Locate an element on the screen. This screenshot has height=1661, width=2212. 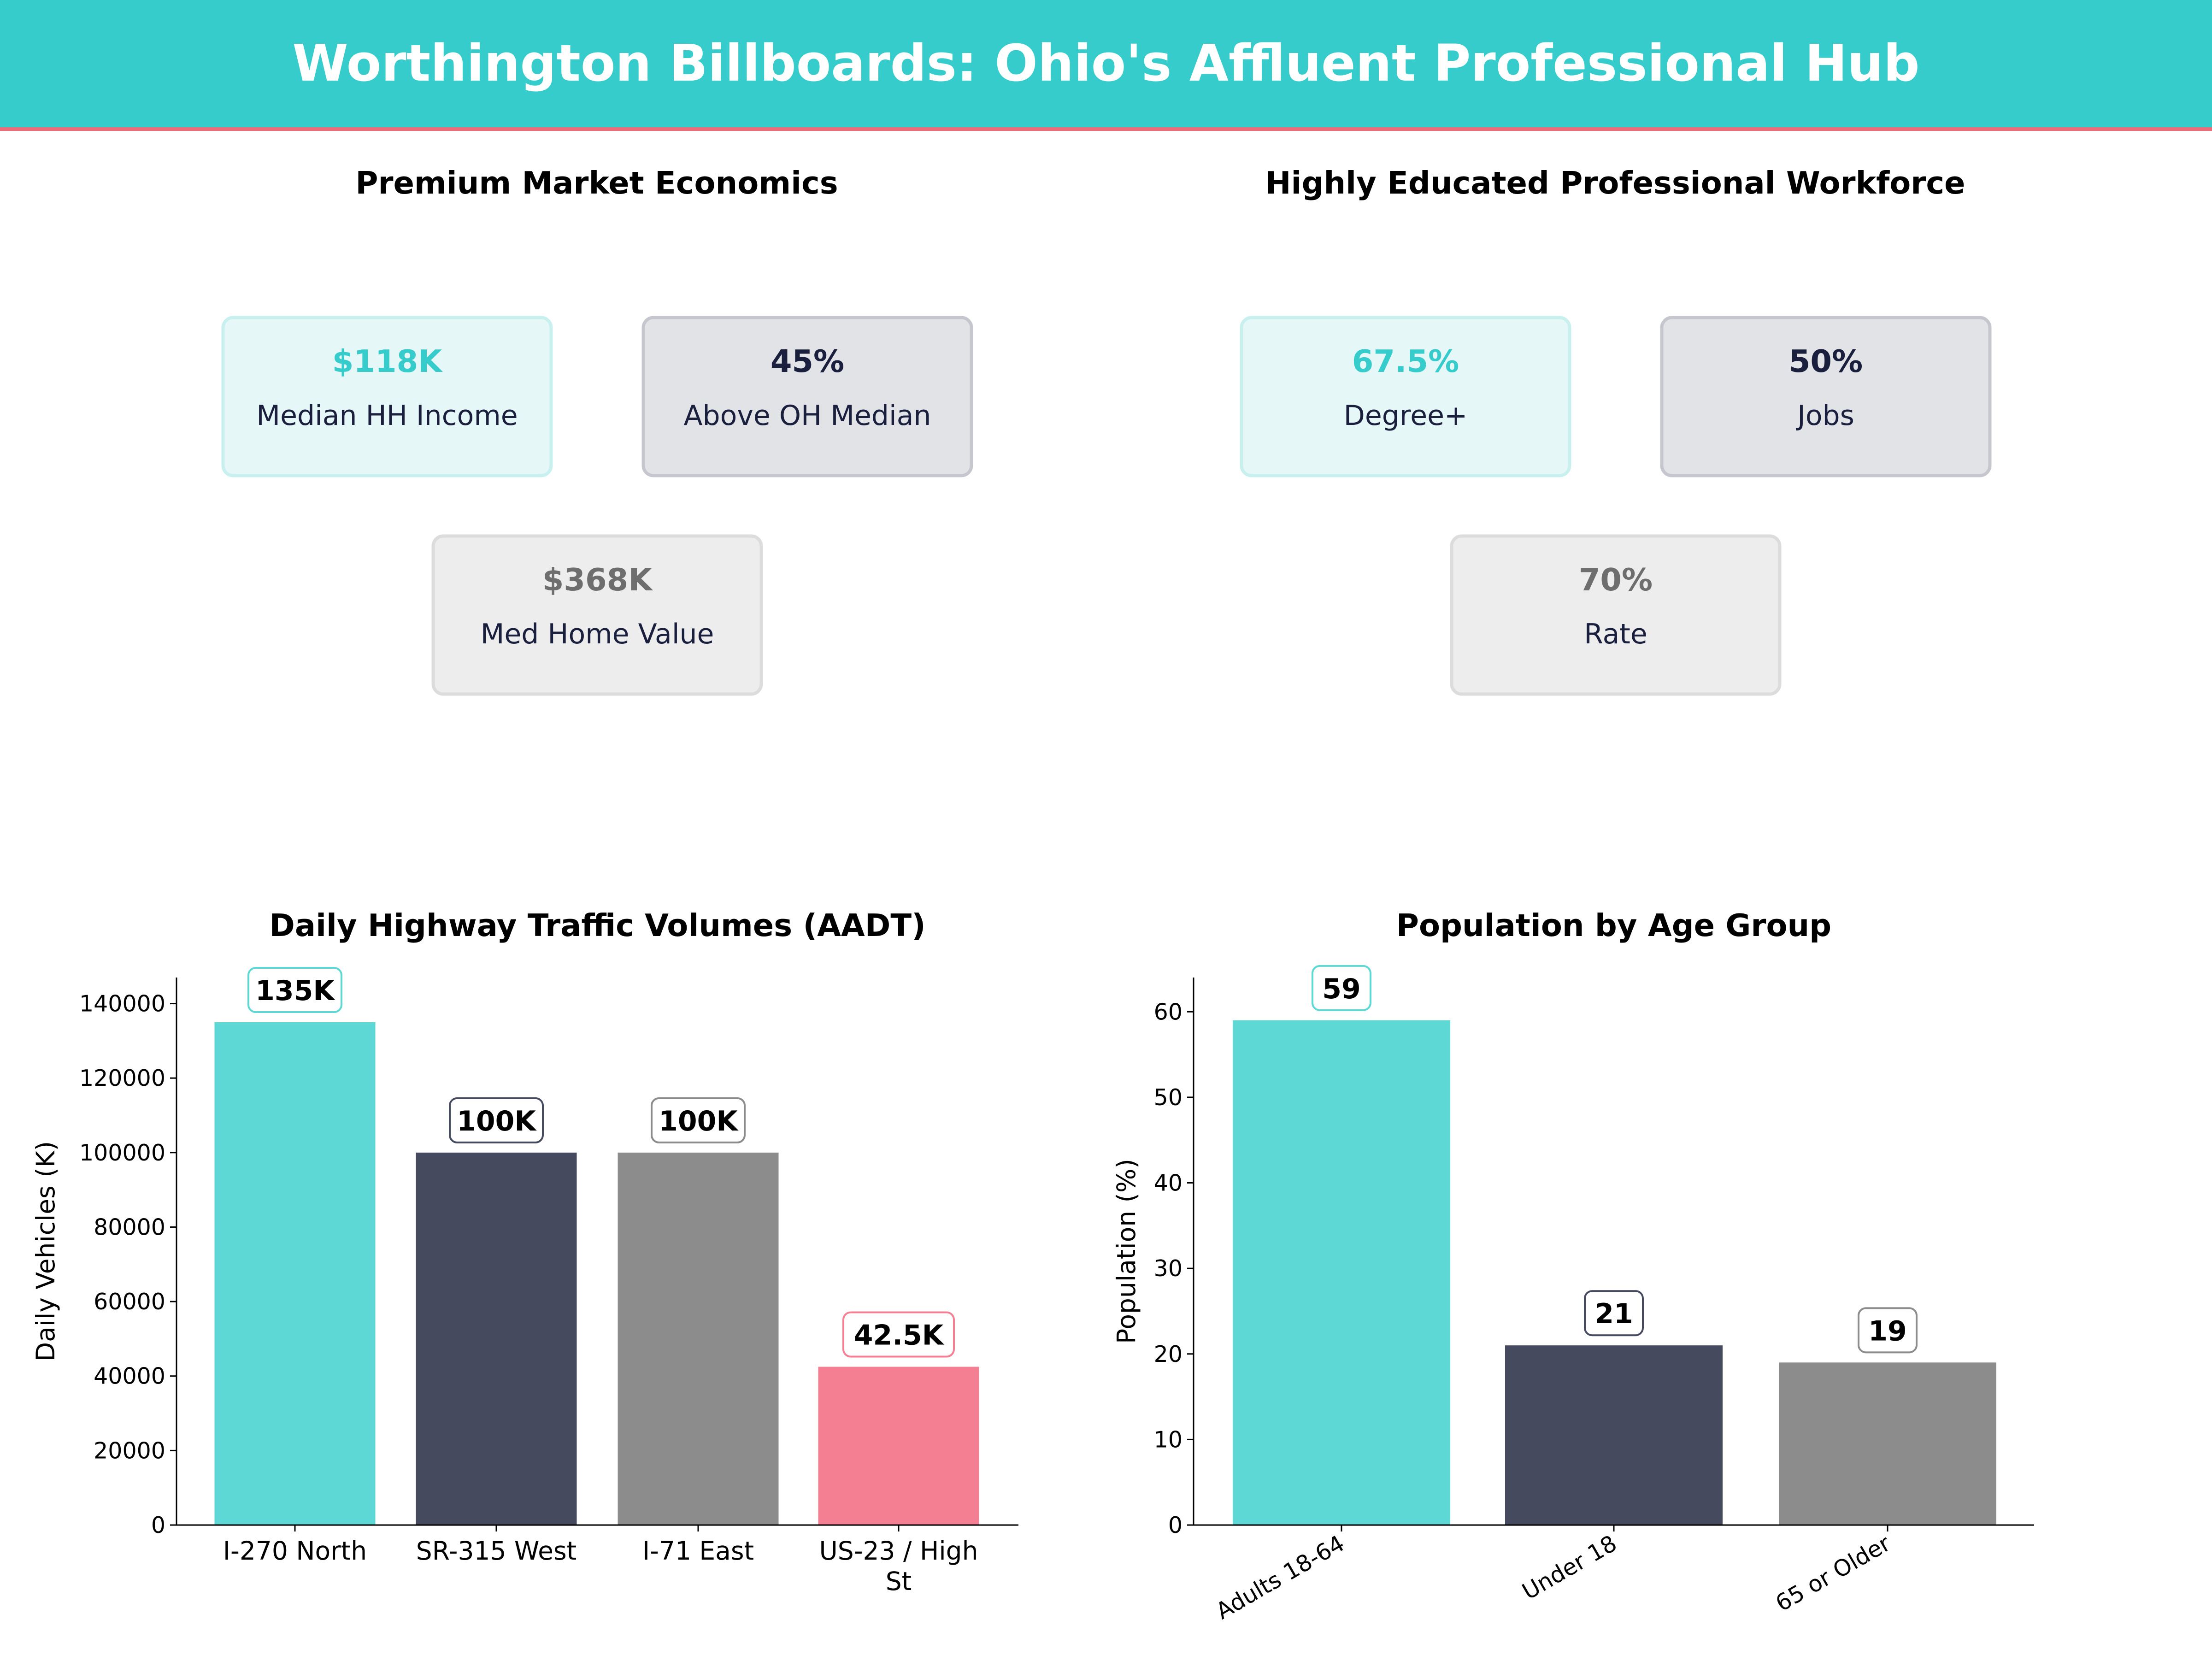
data-label: 59 is located at coordinates (1341, 989).